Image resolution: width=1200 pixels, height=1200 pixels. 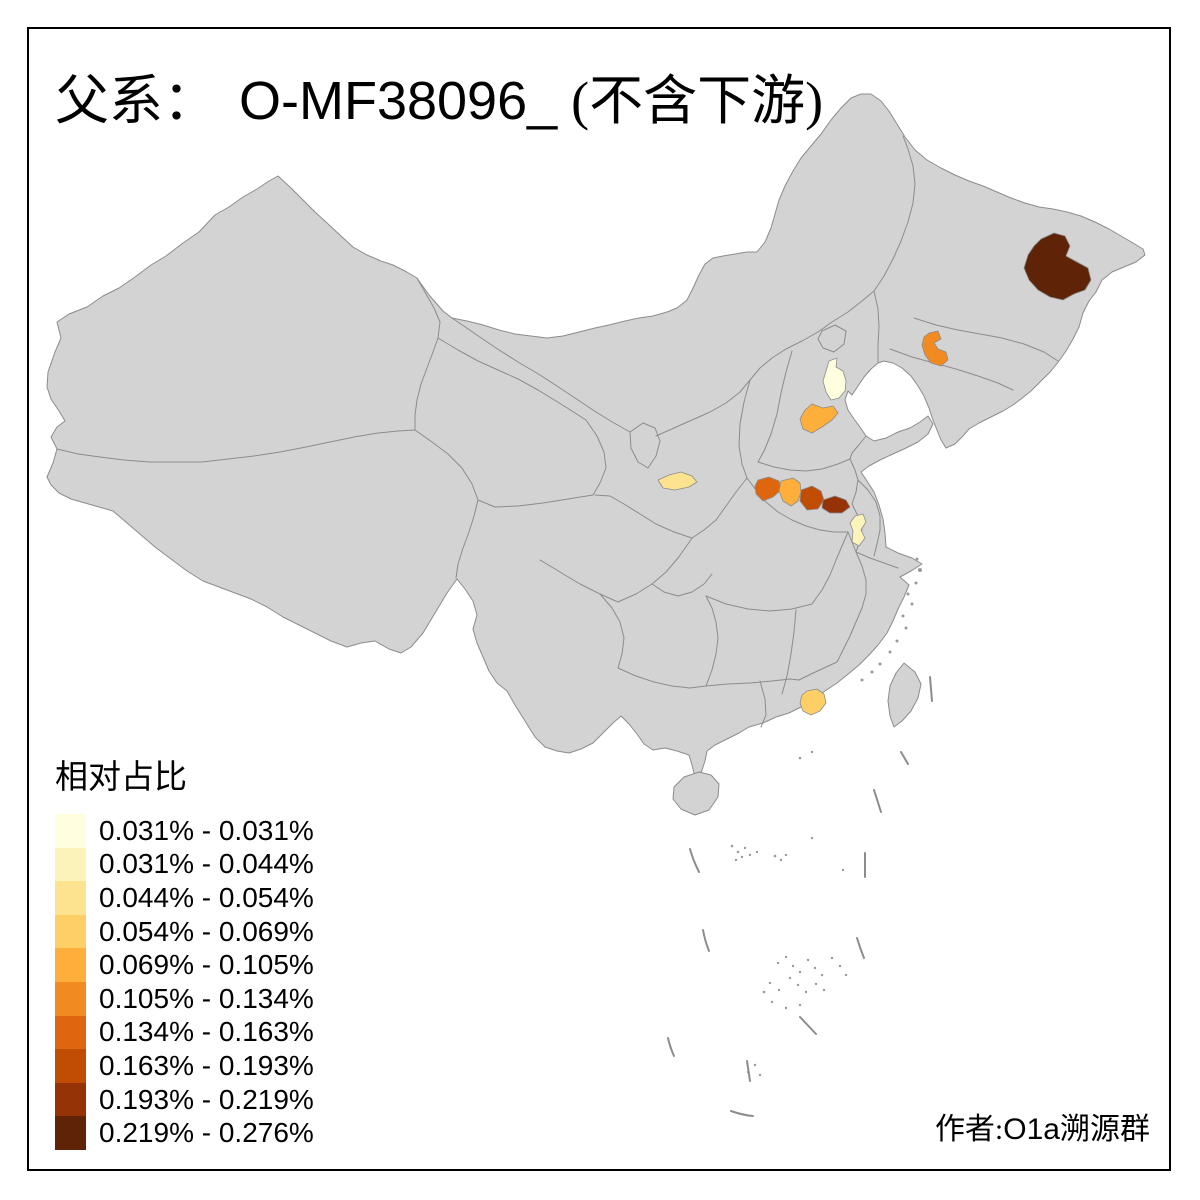 What do you see at coordinates (677, 481) in the screenshot?
I see `region-shaanxi-central` at bounding box center [677, 481].